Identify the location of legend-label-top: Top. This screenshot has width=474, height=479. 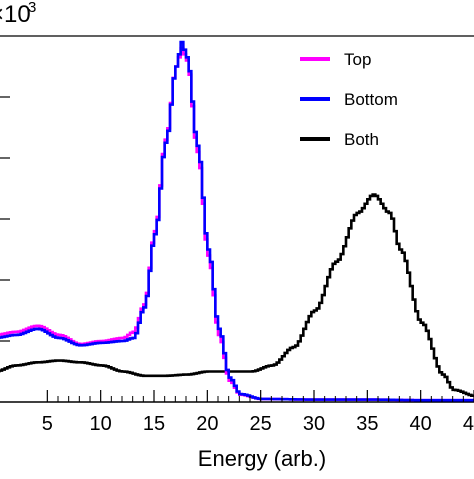
(357, 59).